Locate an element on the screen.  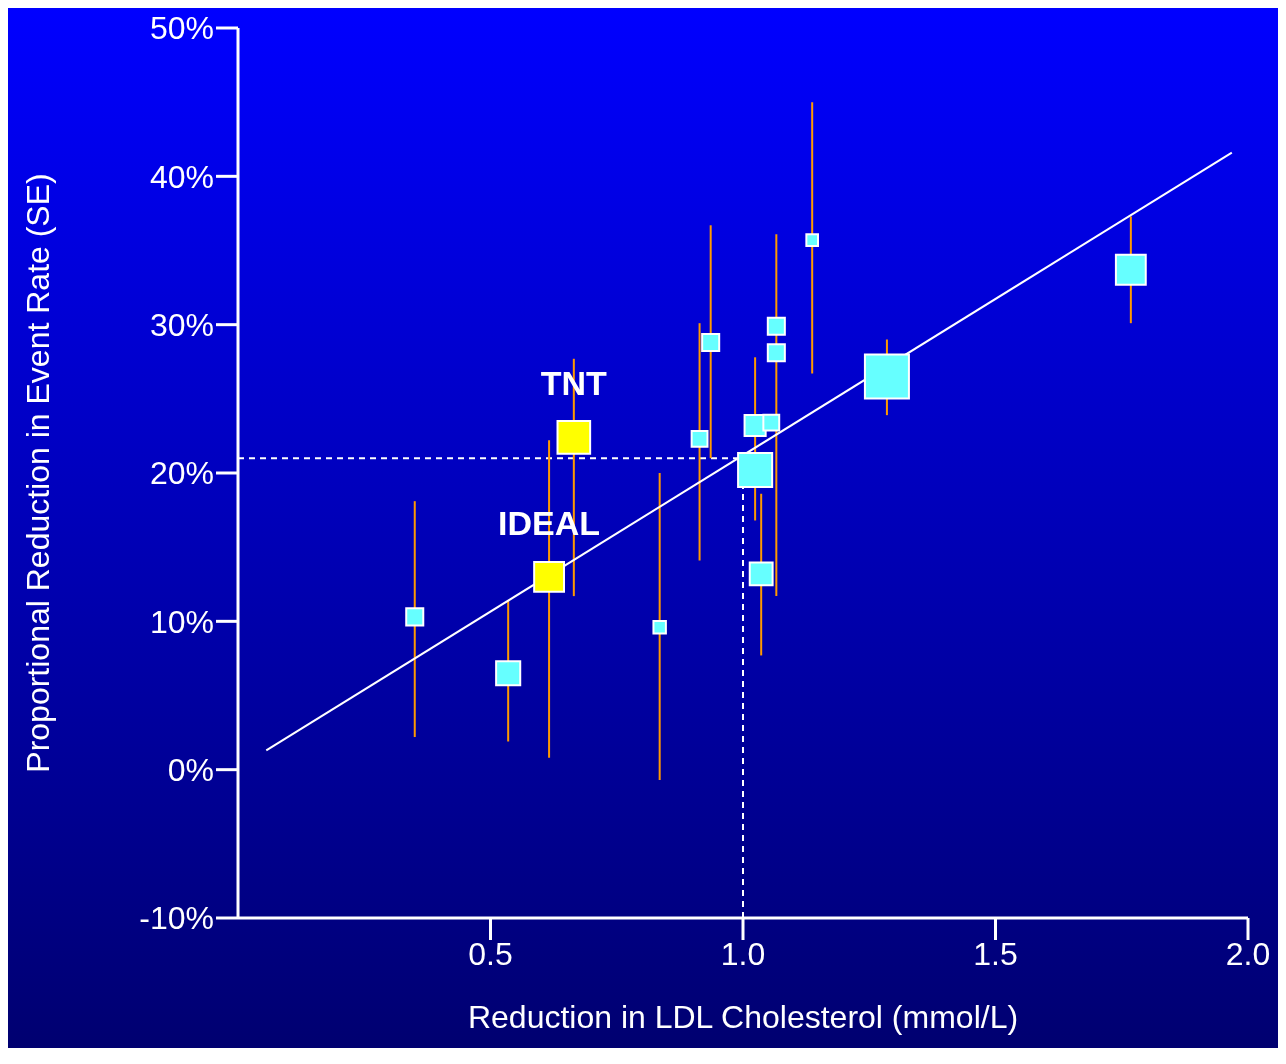
y-tick-label: 0% is located at coordinates (190, 770).